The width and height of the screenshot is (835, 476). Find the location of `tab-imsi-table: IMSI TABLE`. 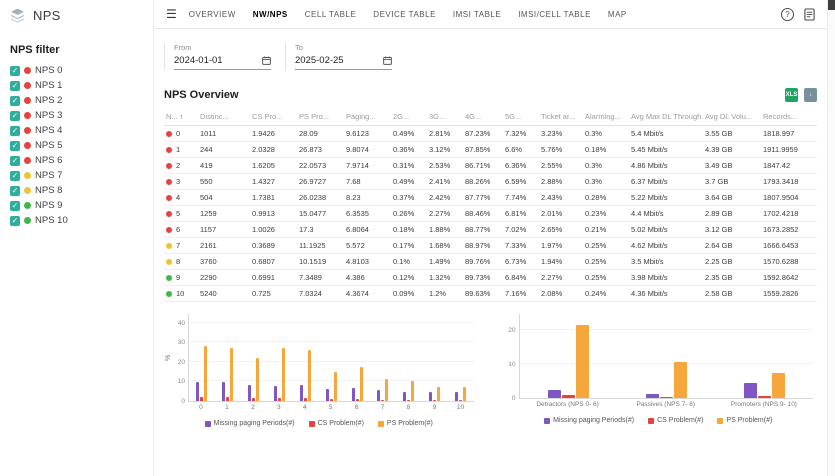

tab-imsi-table: IMSI TABLE is located at coordinates (477, 14).